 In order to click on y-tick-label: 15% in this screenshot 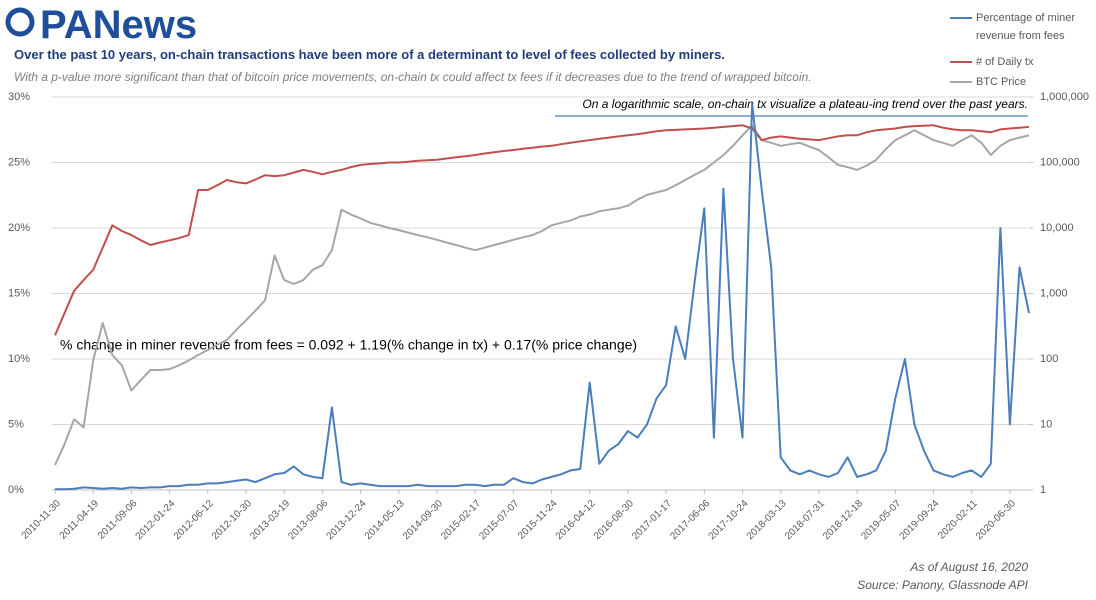, I will do `click(19, 293)`.